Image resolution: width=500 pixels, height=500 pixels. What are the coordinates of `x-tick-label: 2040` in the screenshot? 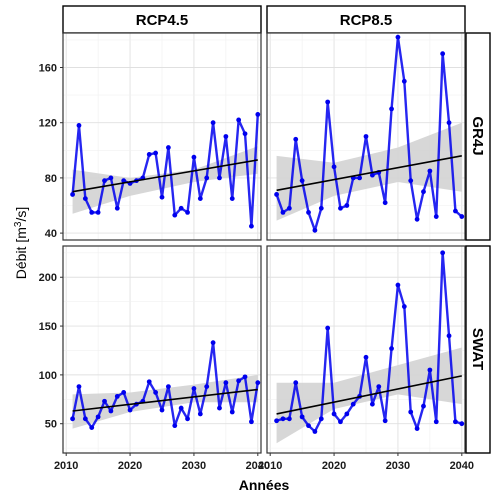 It's located at (258, 466).